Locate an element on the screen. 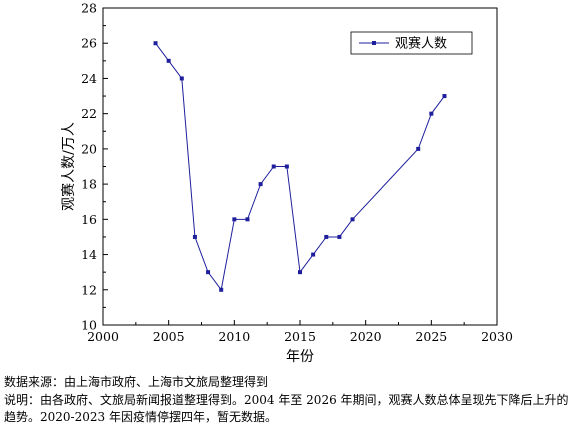 This screenshot has height=446, width=581. y-tick-label: 10 is located at coordinates (89, 325).